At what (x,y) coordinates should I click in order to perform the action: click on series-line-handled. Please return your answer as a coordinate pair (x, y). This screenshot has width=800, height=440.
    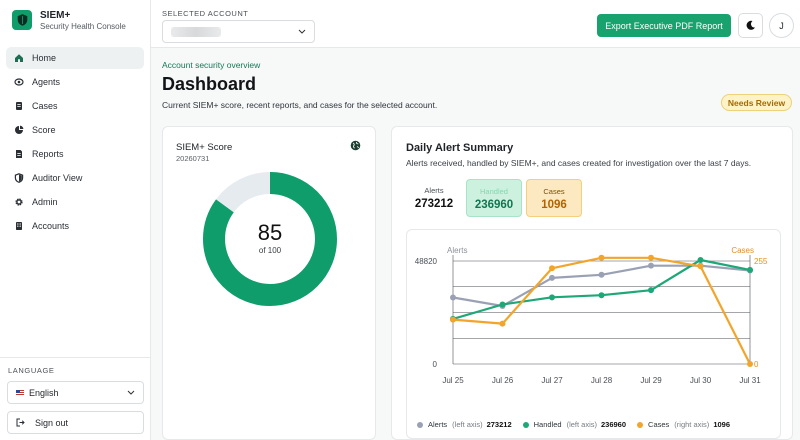
    Looking at the image, I should click on (601, 289).